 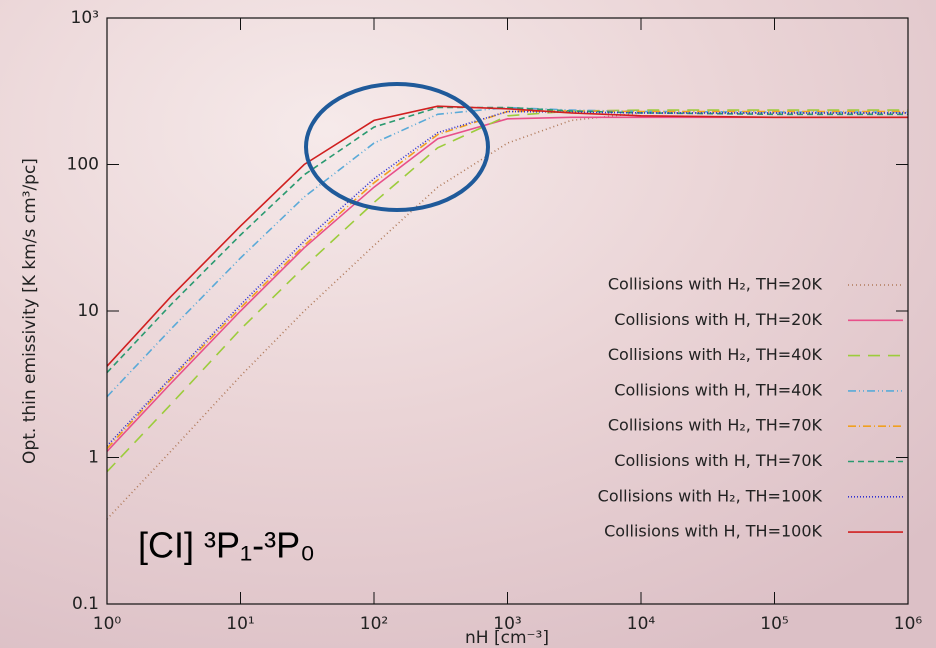 What do you see at coordinates (85, 18) in the screenshot?
I see `y-tick-label: 10³` at bounding box center [85, 18].